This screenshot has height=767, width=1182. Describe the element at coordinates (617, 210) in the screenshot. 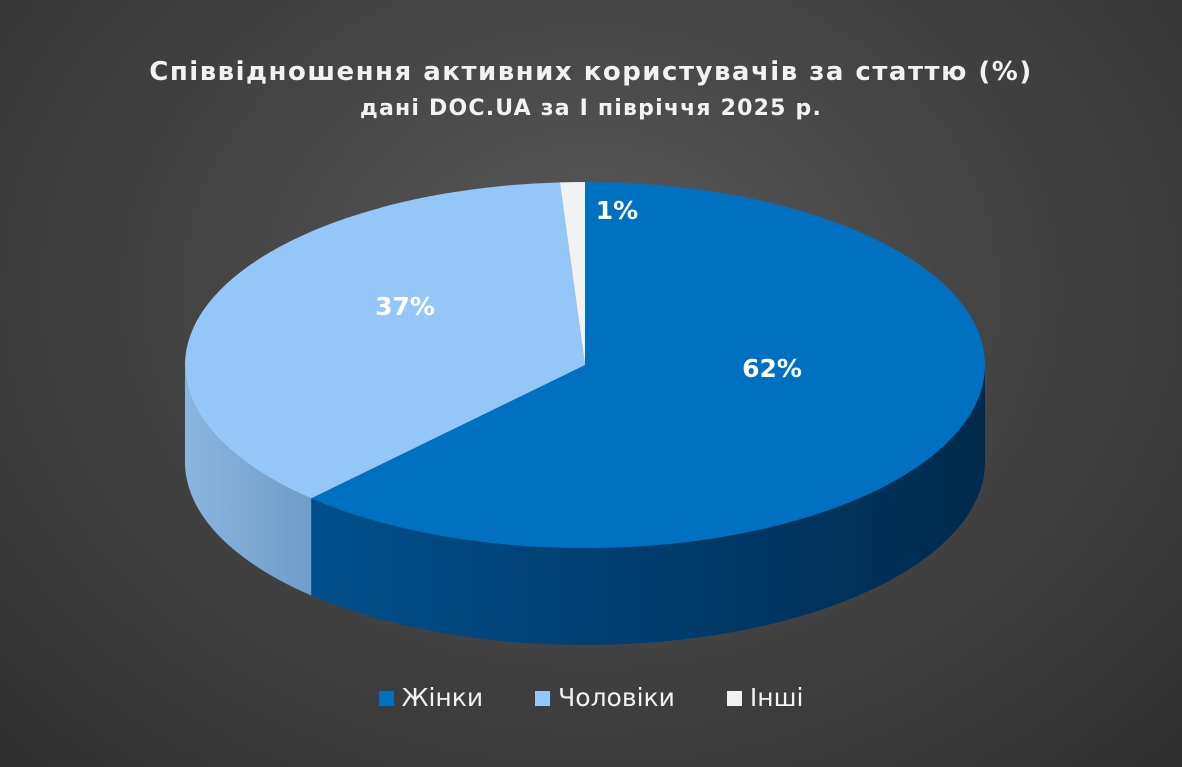

I see `data-label-other: 1%` at that location.